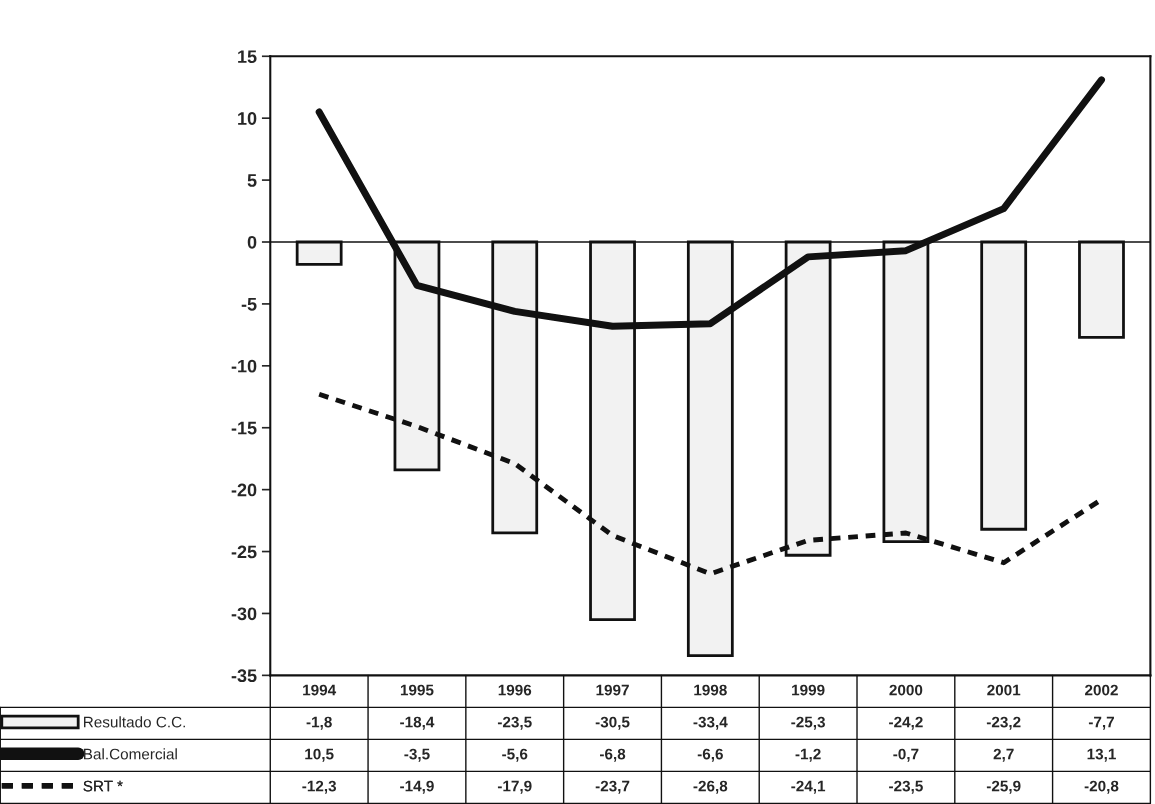 The width and height of the screenshot is (1155, 804). Describe the element at coordinates (612, 787) in the screenshot. I see `data-label: -23,7` at that location.